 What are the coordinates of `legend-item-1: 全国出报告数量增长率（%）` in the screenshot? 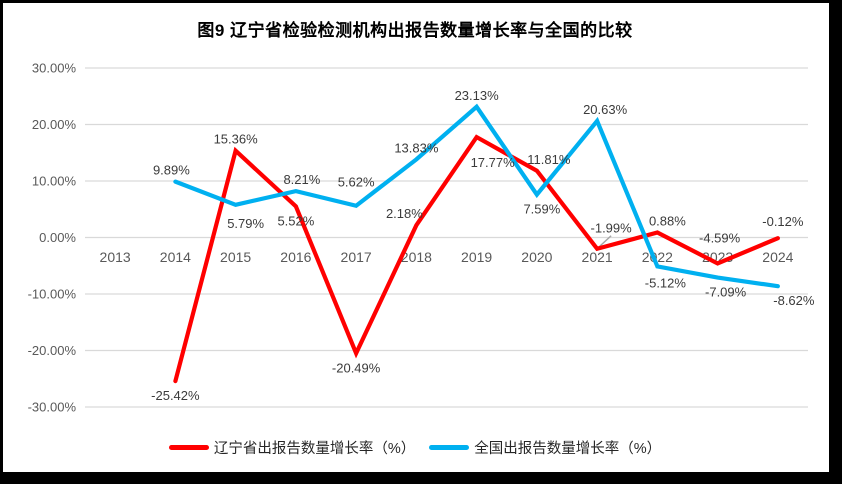 It's located at (545, 447).